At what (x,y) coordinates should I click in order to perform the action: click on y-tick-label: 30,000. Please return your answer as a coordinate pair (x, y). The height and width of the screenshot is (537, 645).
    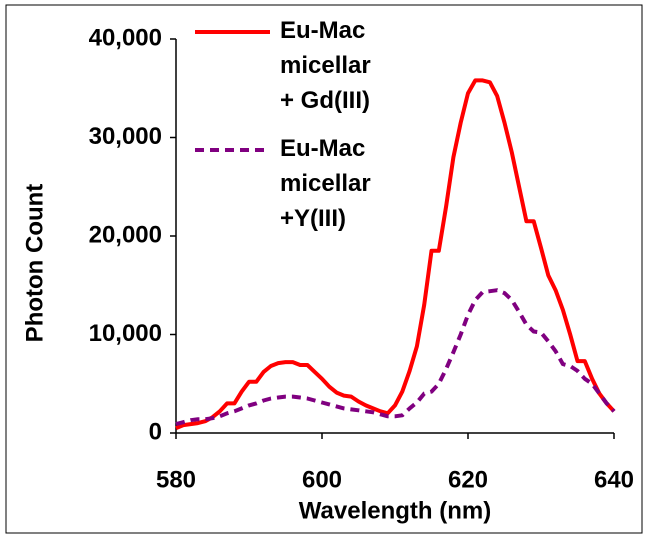
    Looking at the image, I should click on (125, 136).